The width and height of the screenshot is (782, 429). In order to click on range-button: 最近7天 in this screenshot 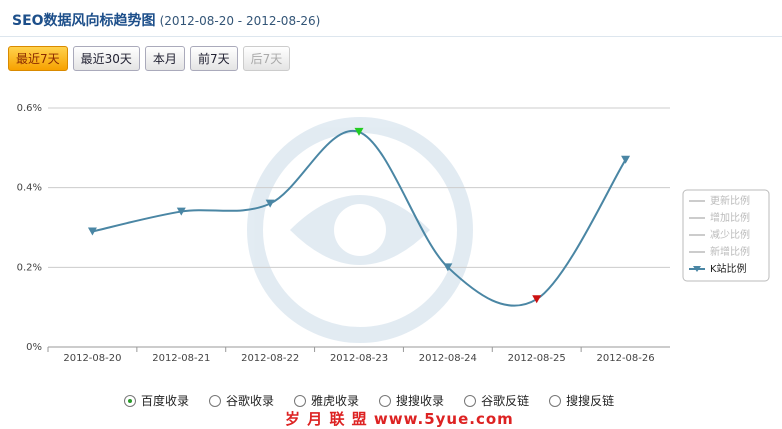, I will do `click(38, 58)`.